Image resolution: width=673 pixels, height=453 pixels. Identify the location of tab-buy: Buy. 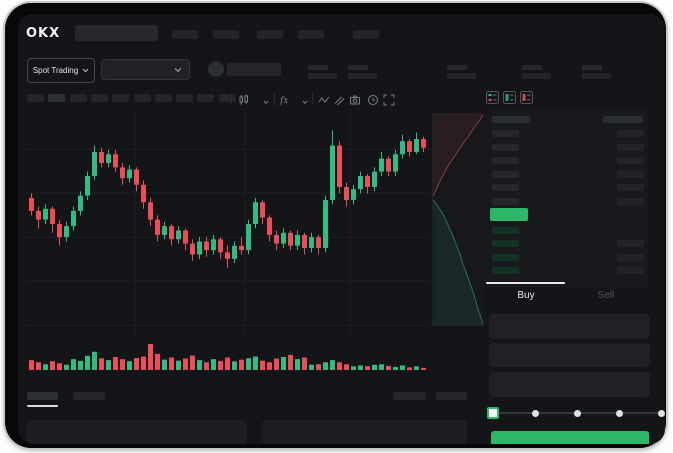
(526, 295).